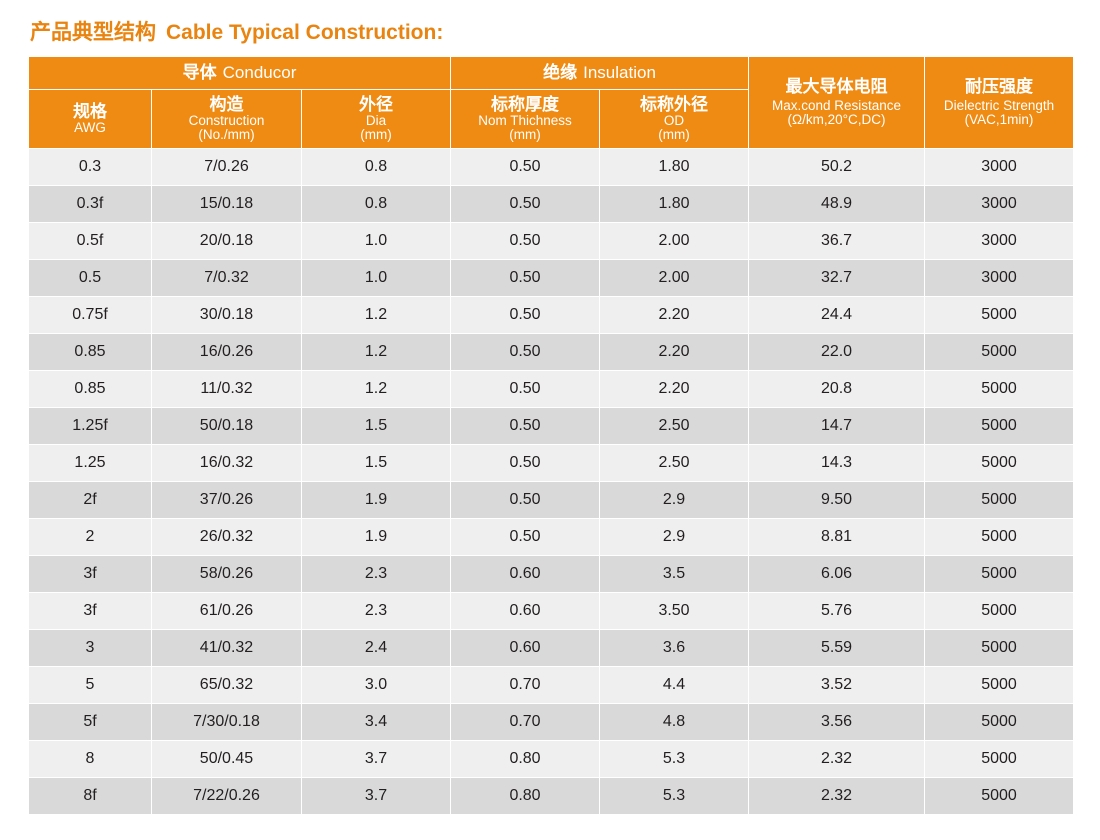 The image size is (1100, 840). Describe the element at coordinates (226, 500) in the screenshot. I see `cell-construction: 37/0.26` at that location.